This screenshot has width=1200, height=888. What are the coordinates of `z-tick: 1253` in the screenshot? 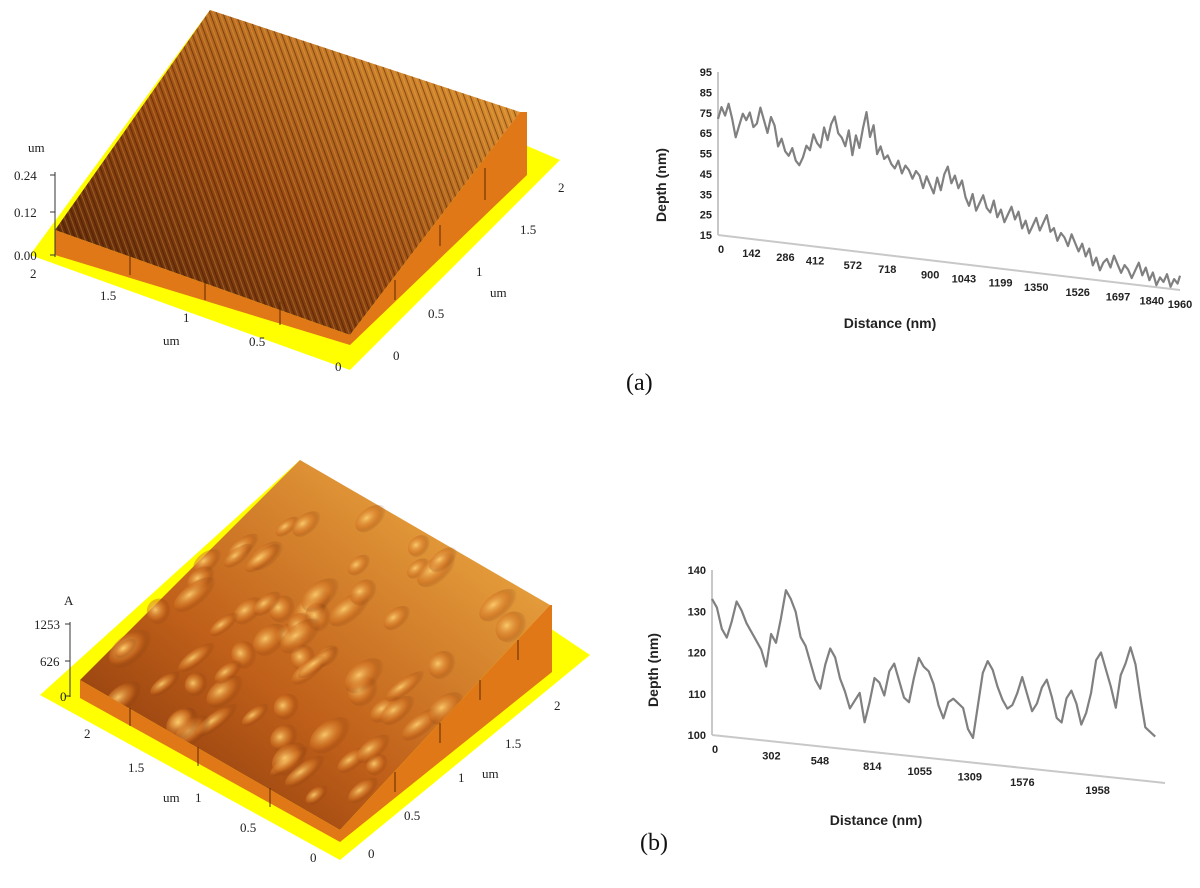 It's located at (47, 624).